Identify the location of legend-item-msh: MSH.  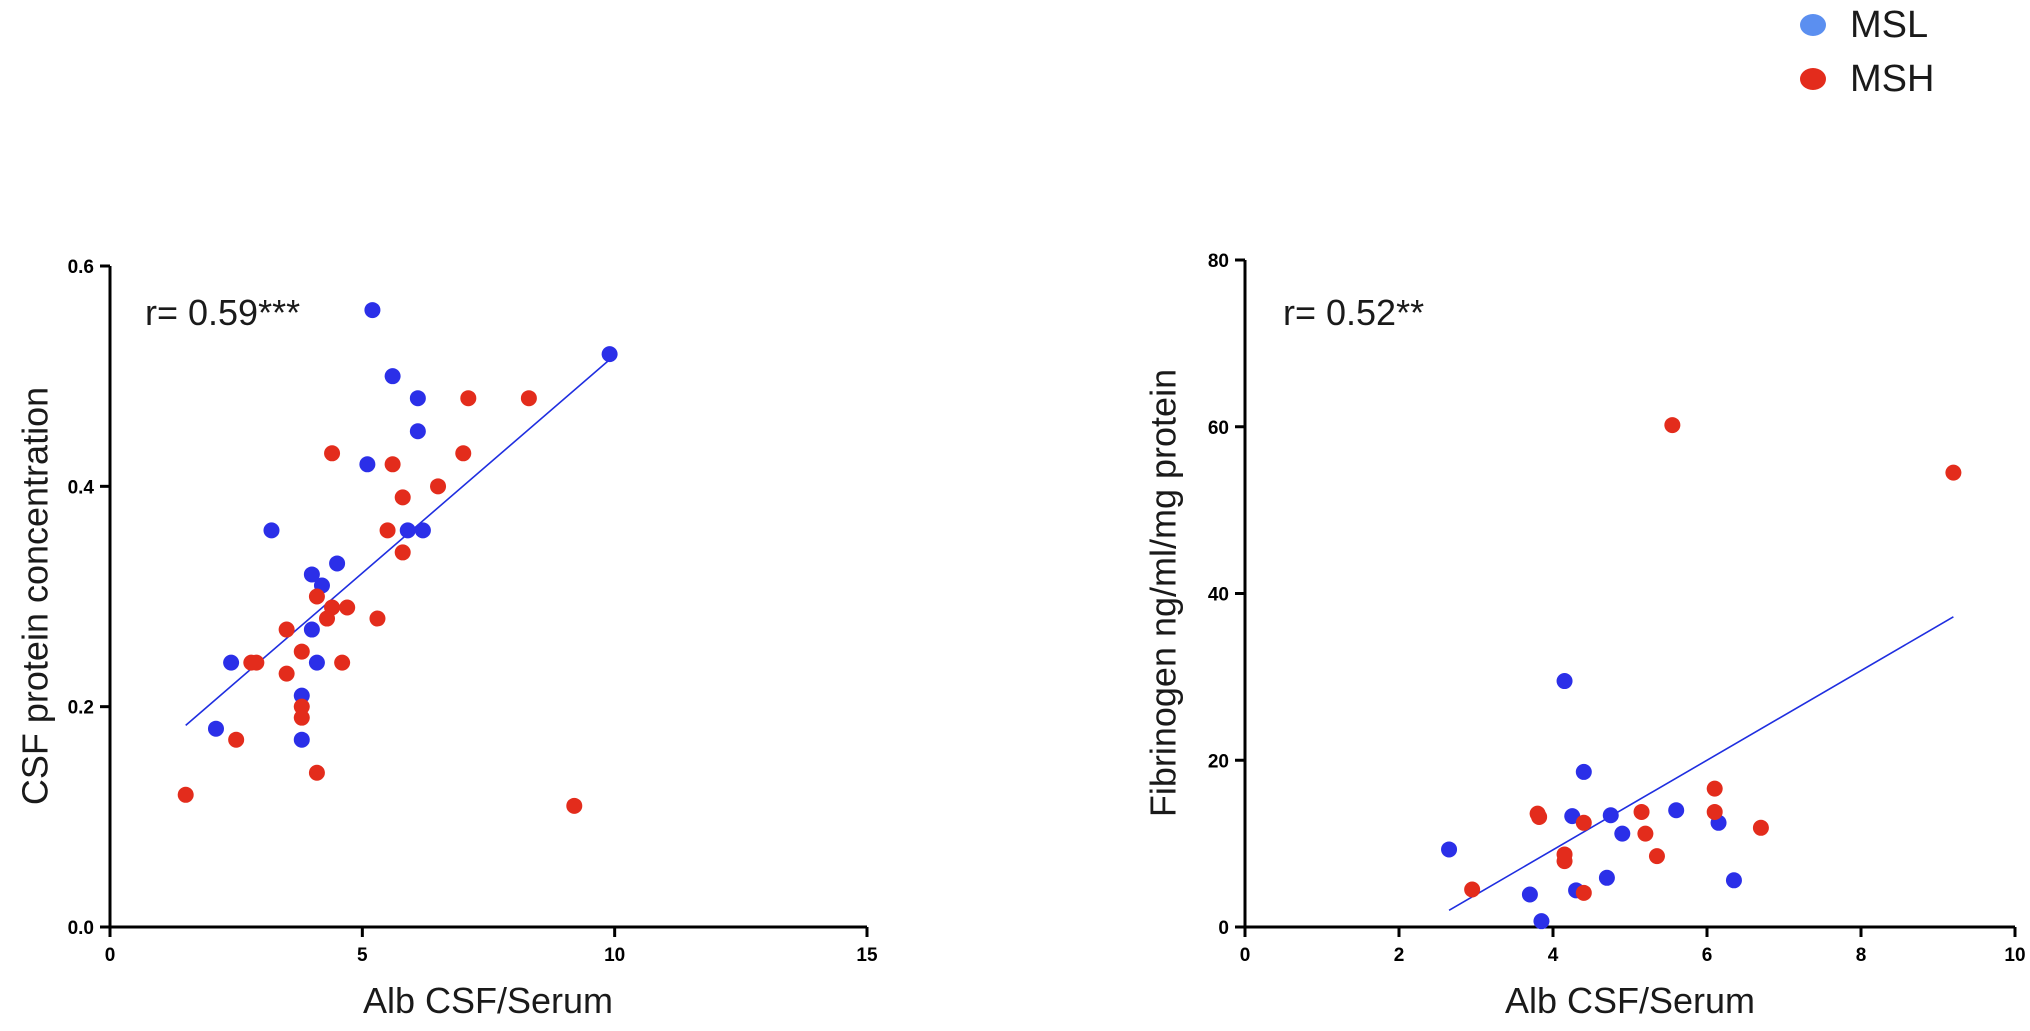
(1867, 79).